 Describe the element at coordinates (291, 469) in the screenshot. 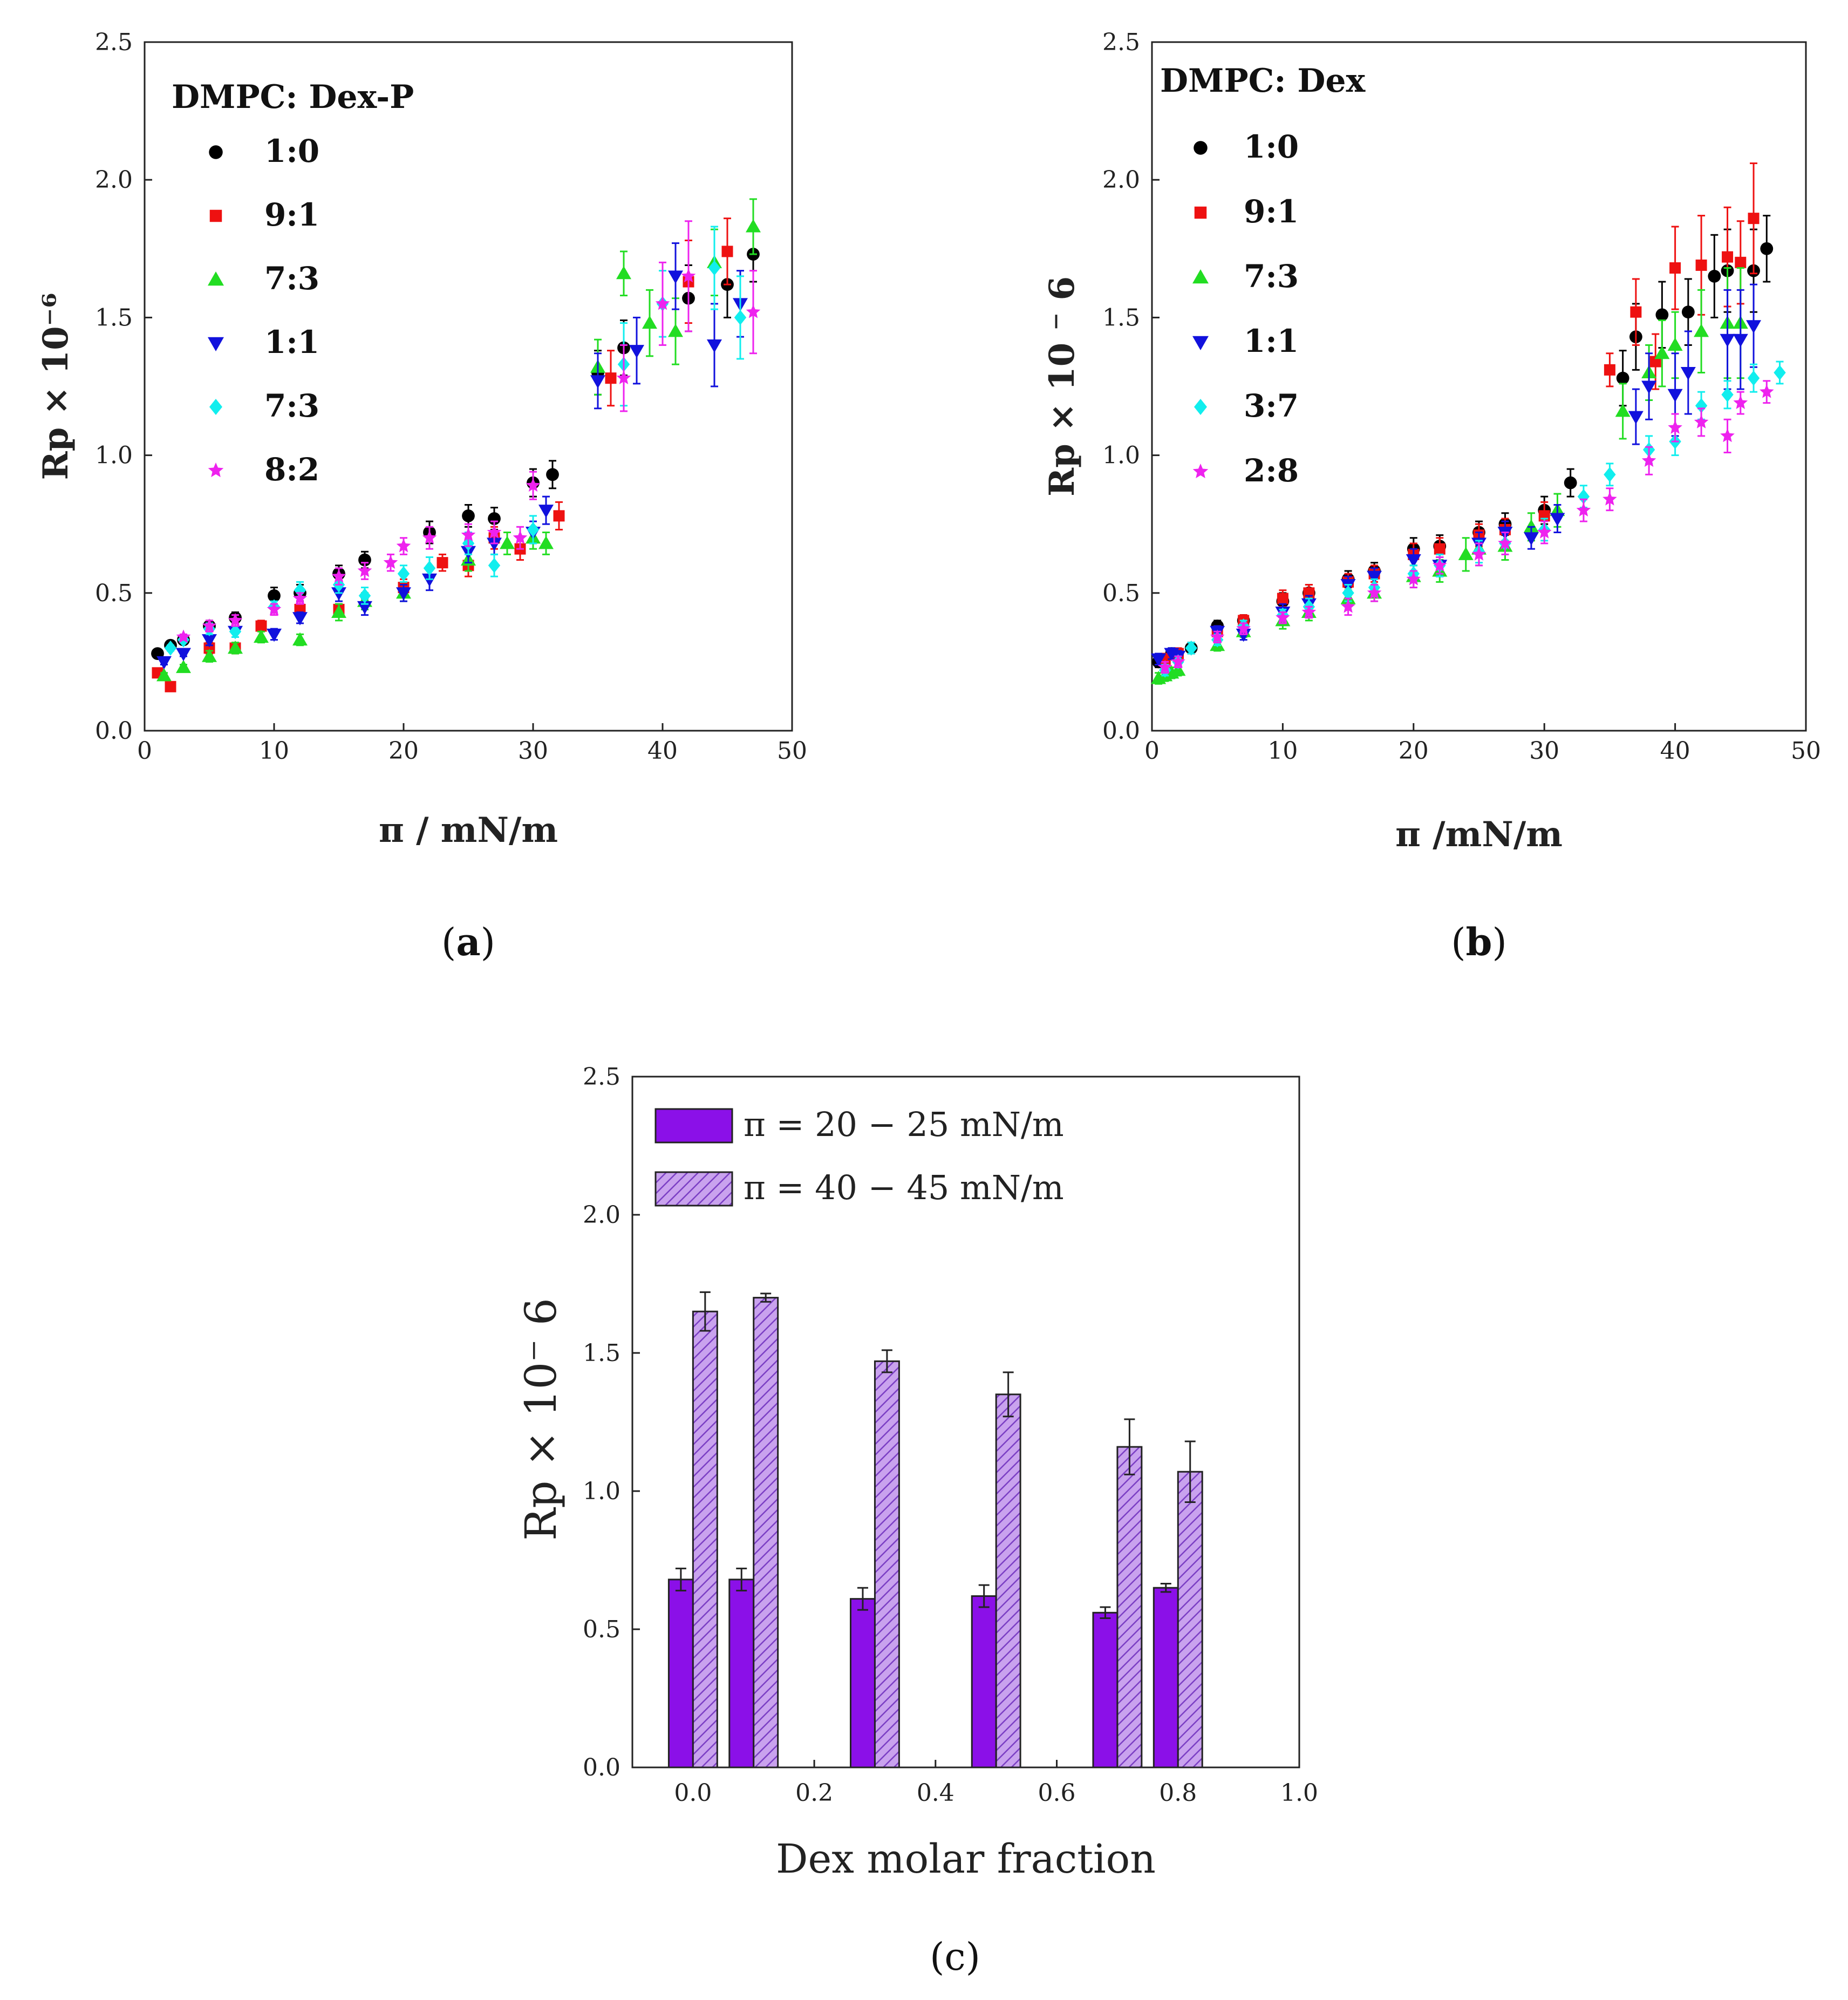

I see `legend-label-8-2: 8:2` at that location.